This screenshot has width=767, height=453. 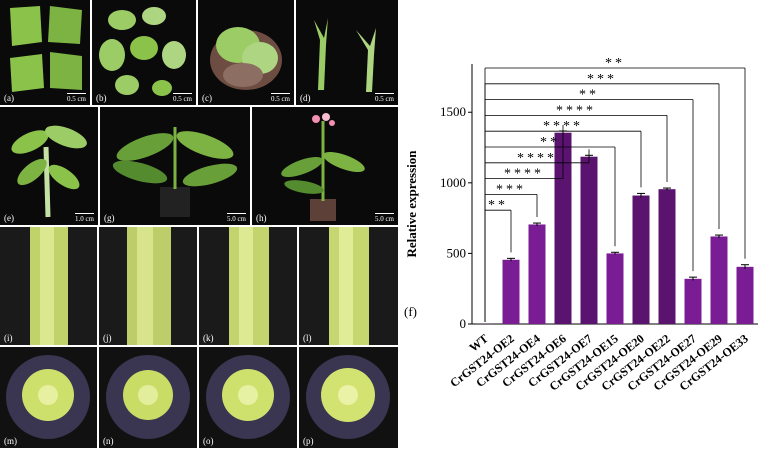 I want to click on y-tick-label: 1000, so click(x=453, y=182).